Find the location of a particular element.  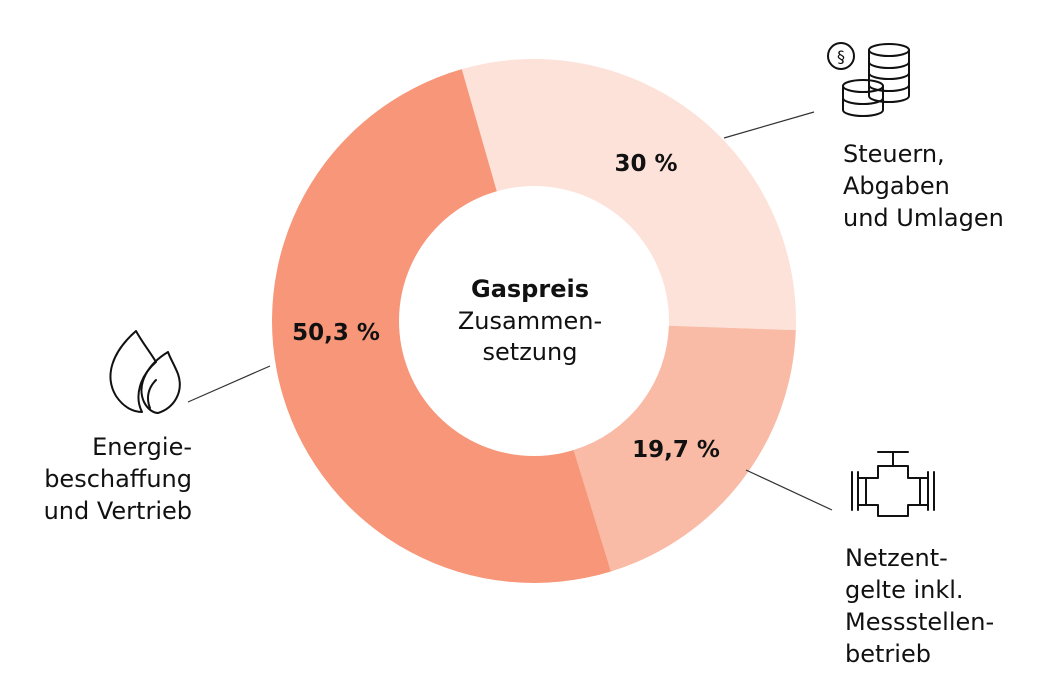

slice-network is located at coordinates (684, 448).